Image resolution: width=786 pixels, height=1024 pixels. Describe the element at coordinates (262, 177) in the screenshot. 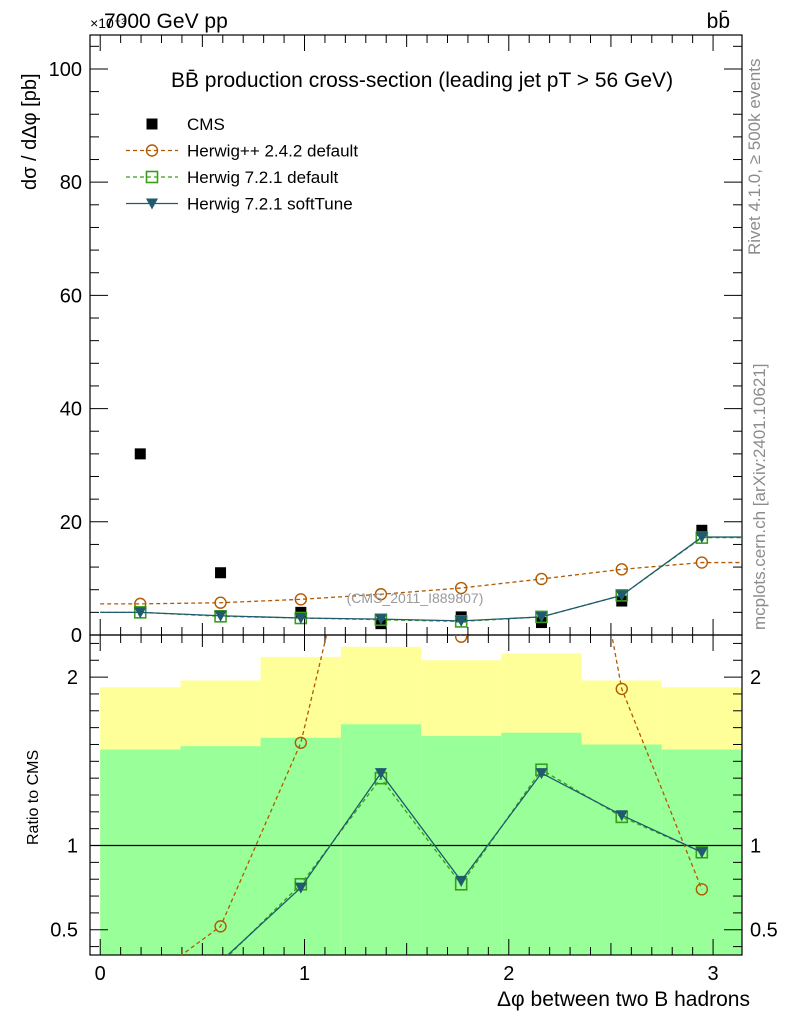

I see `legend-label: Herwig 7.2.1 default` at that location.